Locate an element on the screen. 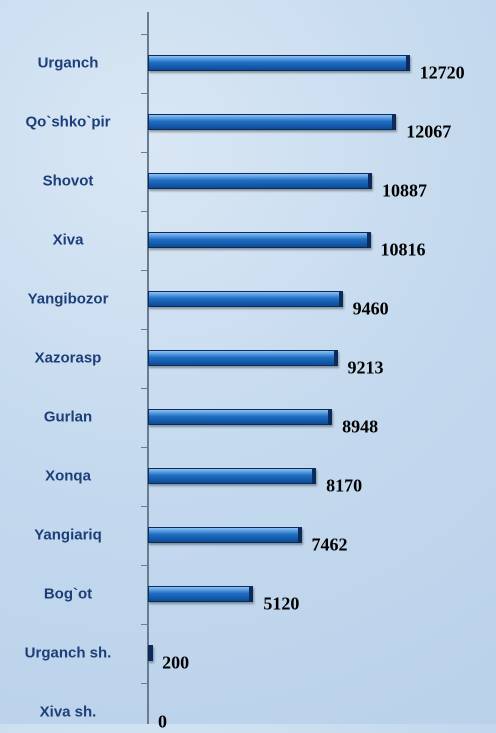 This screenshot has width=496, height=733. value-label: 200 is located at coordinates (176, 662).